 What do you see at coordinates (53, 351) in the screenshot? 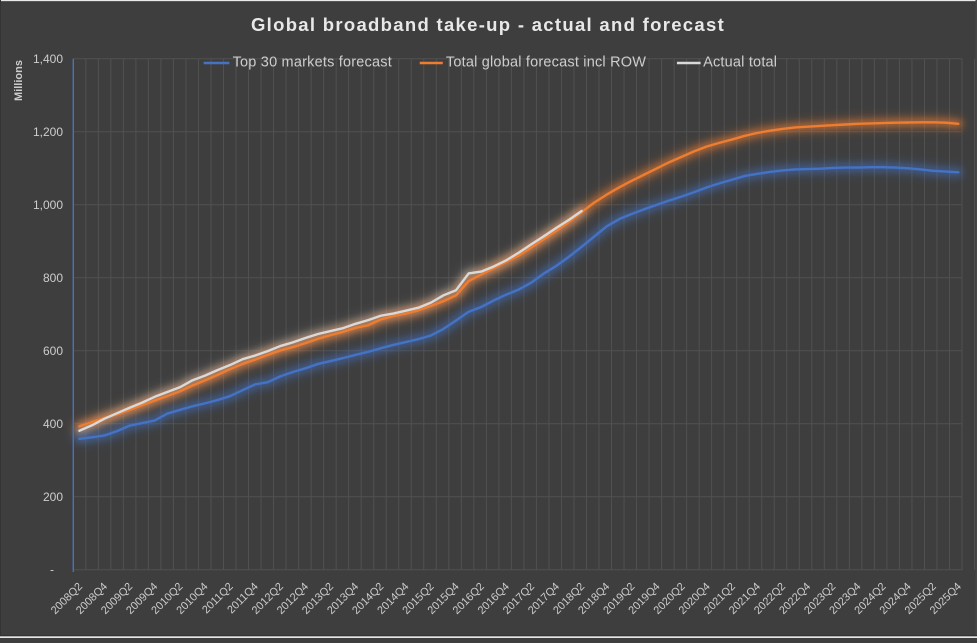
I see `svg-text: 600` at bounding box center [53, 351].